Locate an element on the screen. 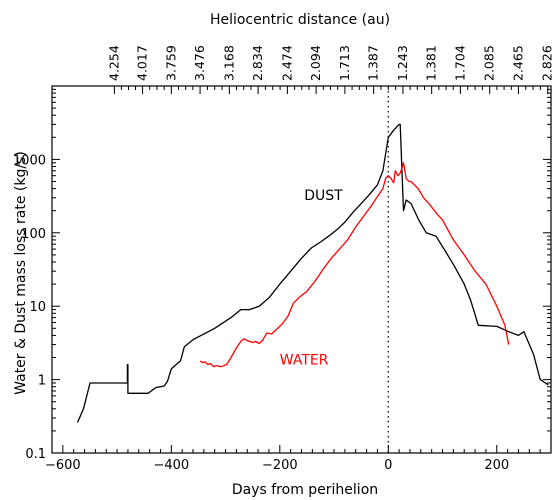  y-tick-label: 0.1 is located at coordinates (35, 454).